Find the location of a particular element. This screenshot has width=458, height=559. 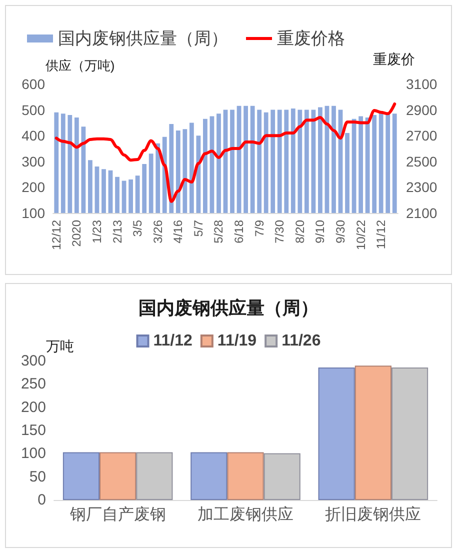

x-tick-label: 11/12 is located at coordinates (381, 235).